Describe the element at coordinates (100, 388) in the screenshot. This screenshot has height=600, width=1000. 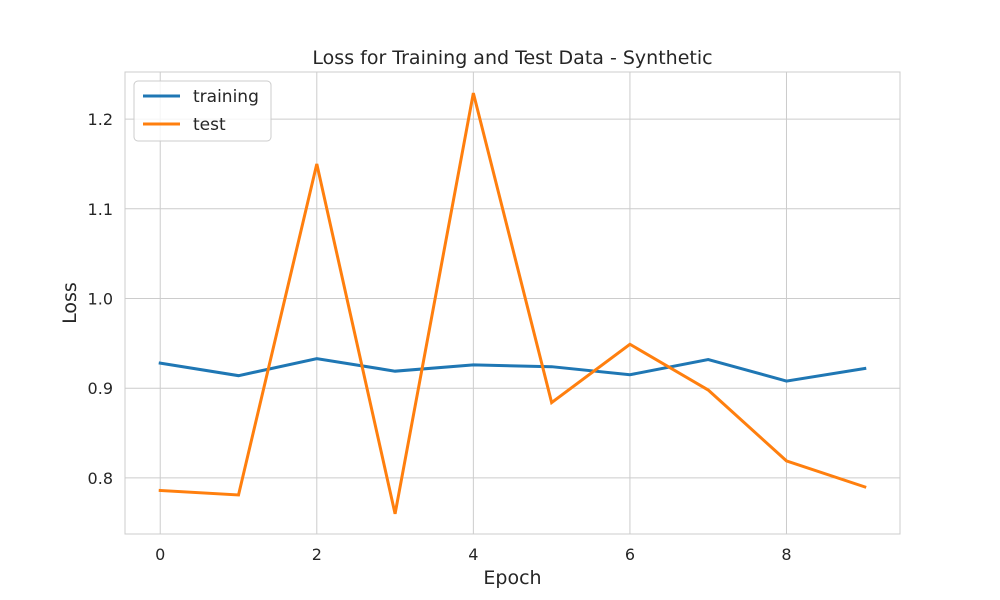
I see `y-tick-label: 0.9` at that location.